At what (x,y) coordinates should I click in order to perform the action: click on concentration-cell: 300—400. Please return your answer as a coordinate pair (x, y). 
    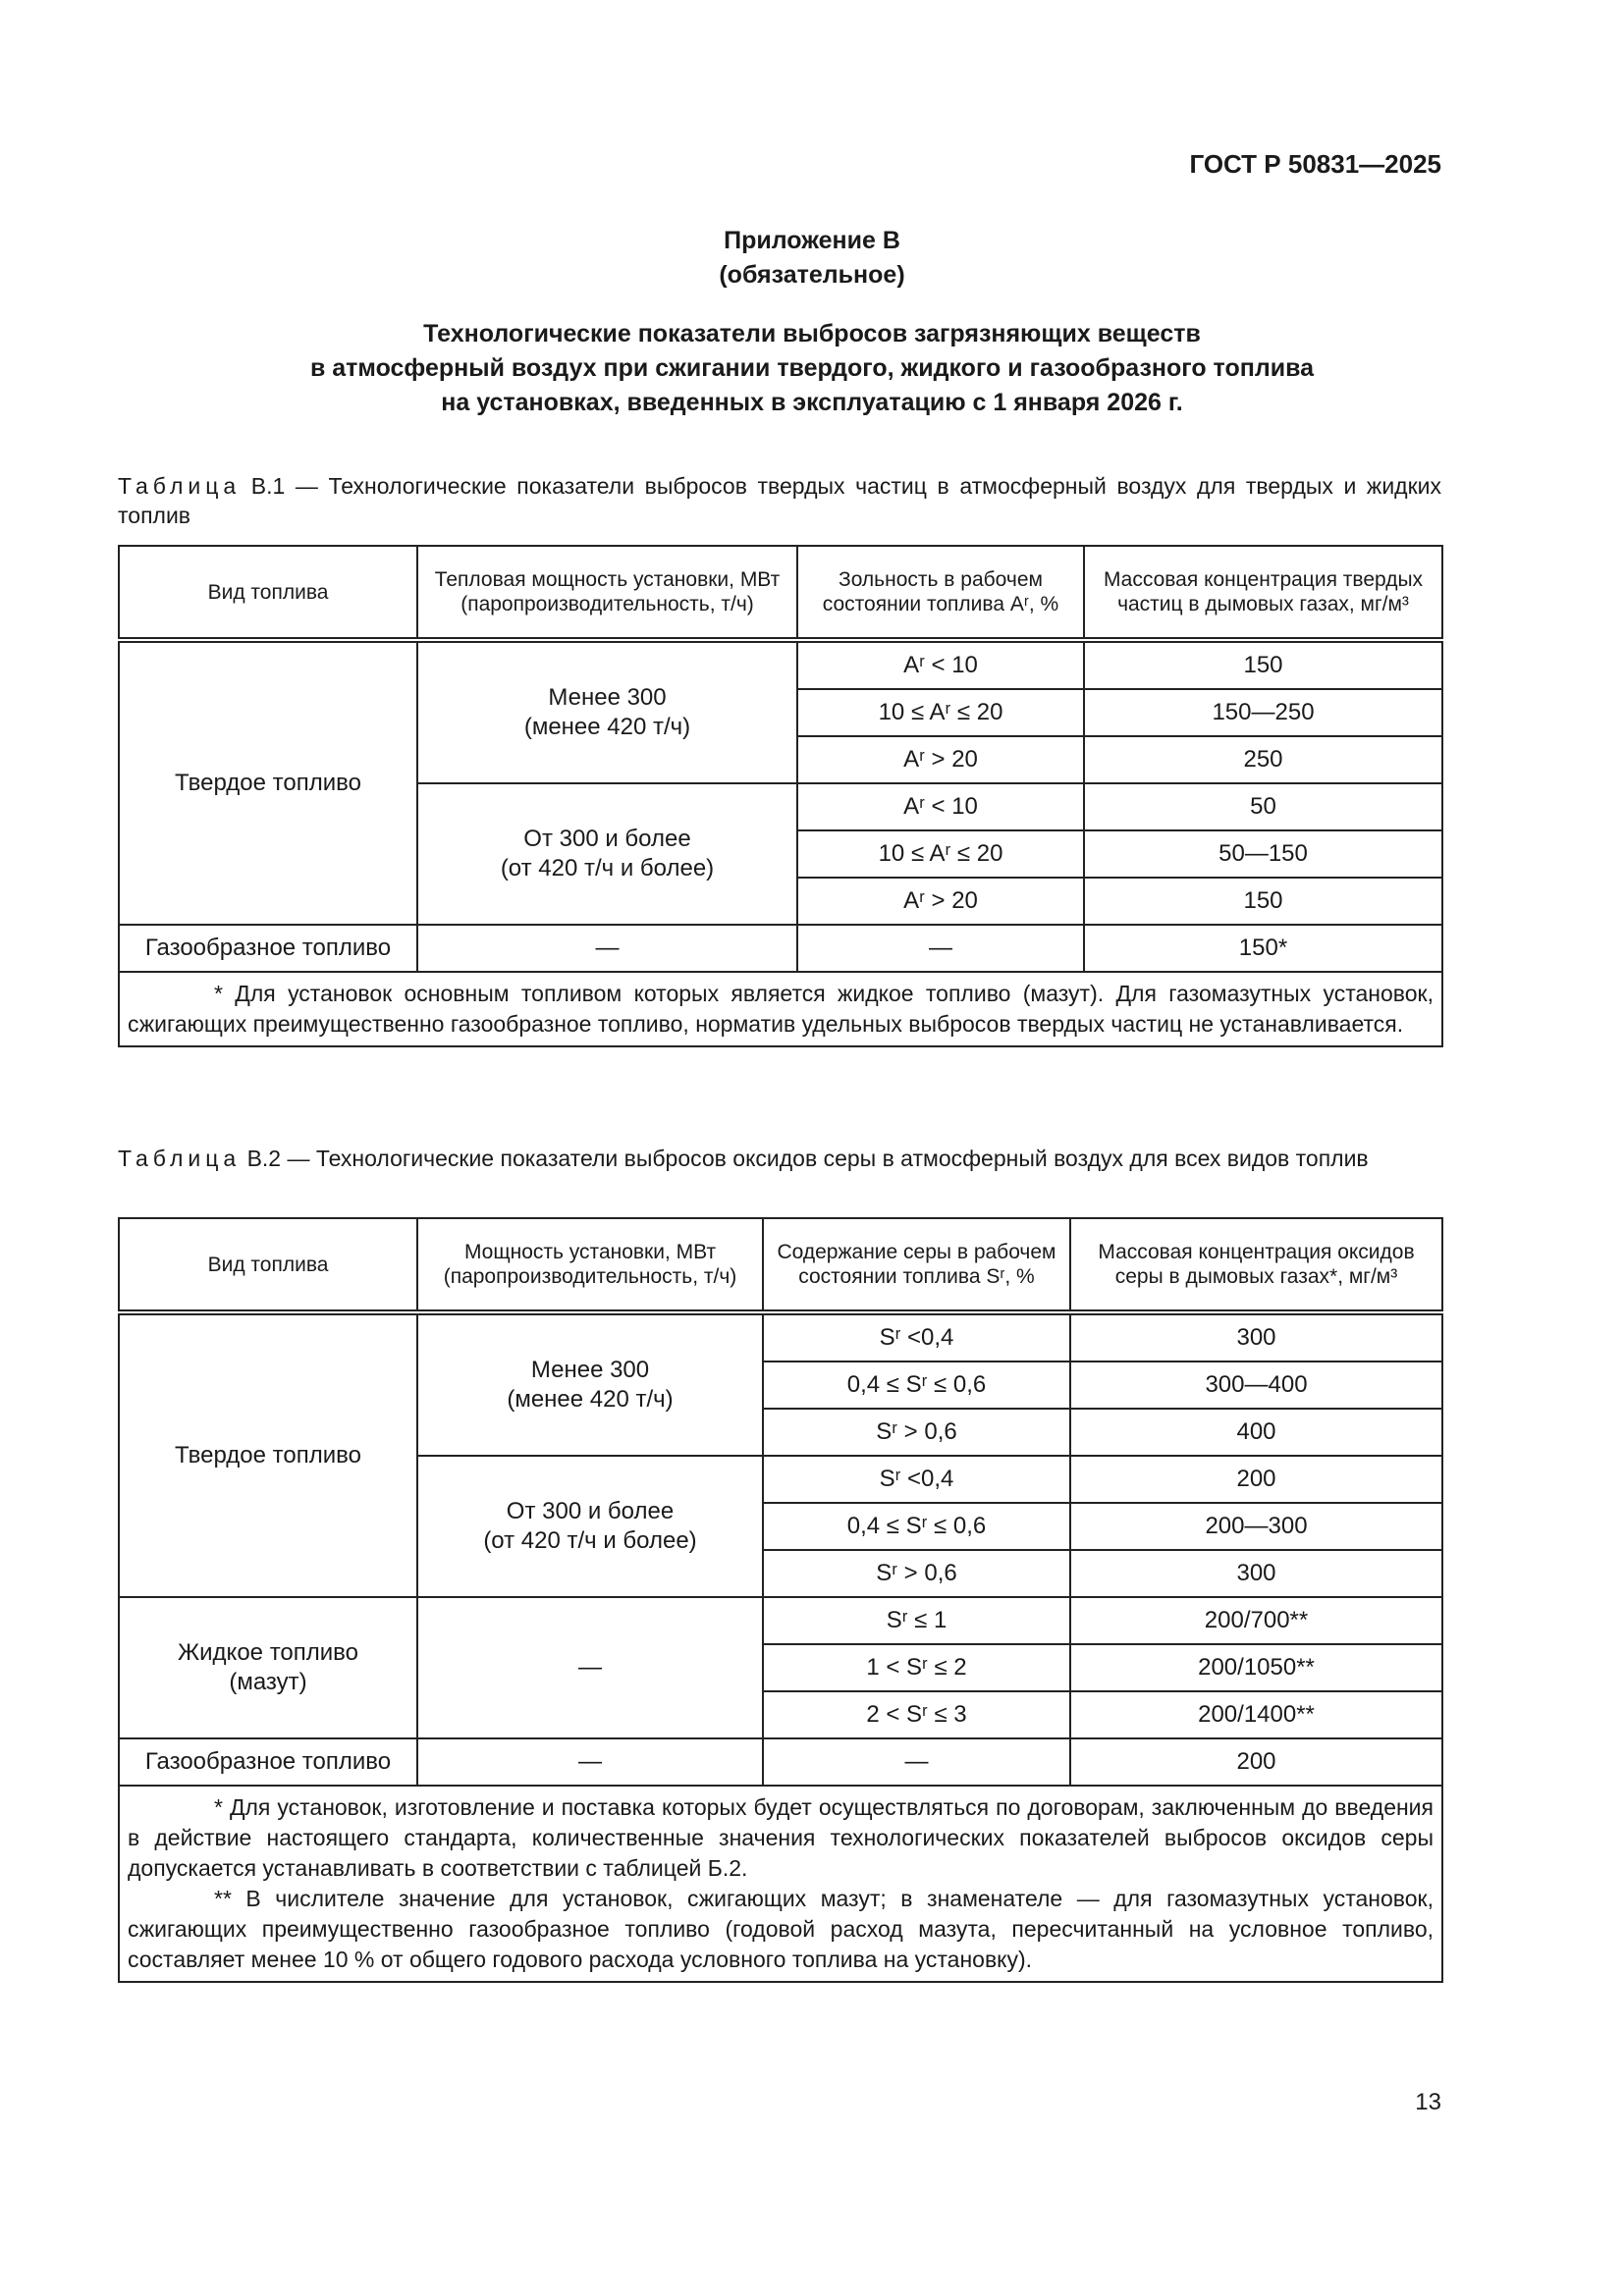
    Looking at the image, I should click on (1256, 1385).